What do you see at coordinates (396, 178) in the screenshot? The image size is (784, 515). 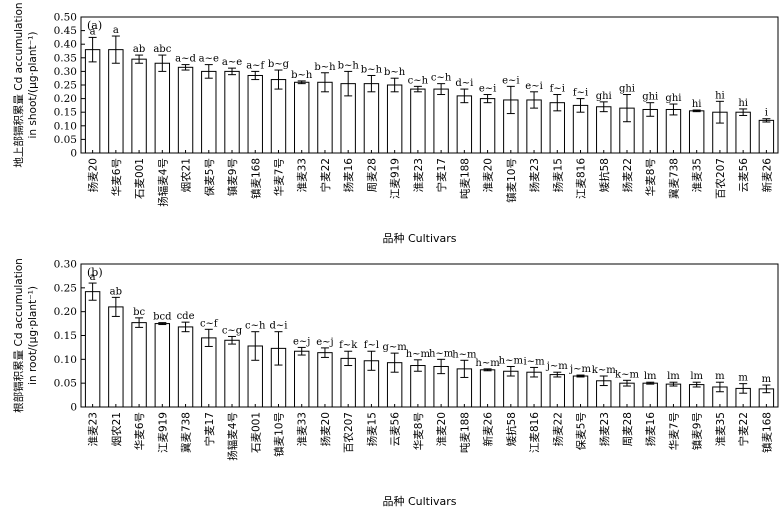 I see `category-label: 江麦919` at bounding box center [396, 178].